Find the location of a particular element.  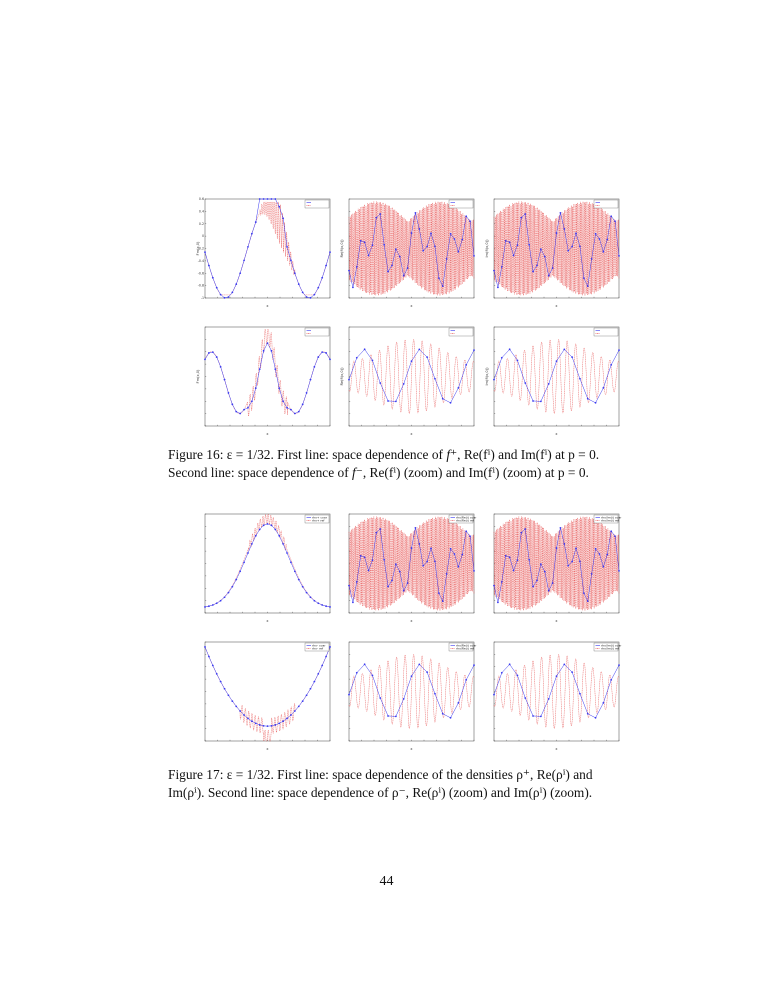

chart-svg: x Re(fi(x,0)) is located at coordinates (407, 381).